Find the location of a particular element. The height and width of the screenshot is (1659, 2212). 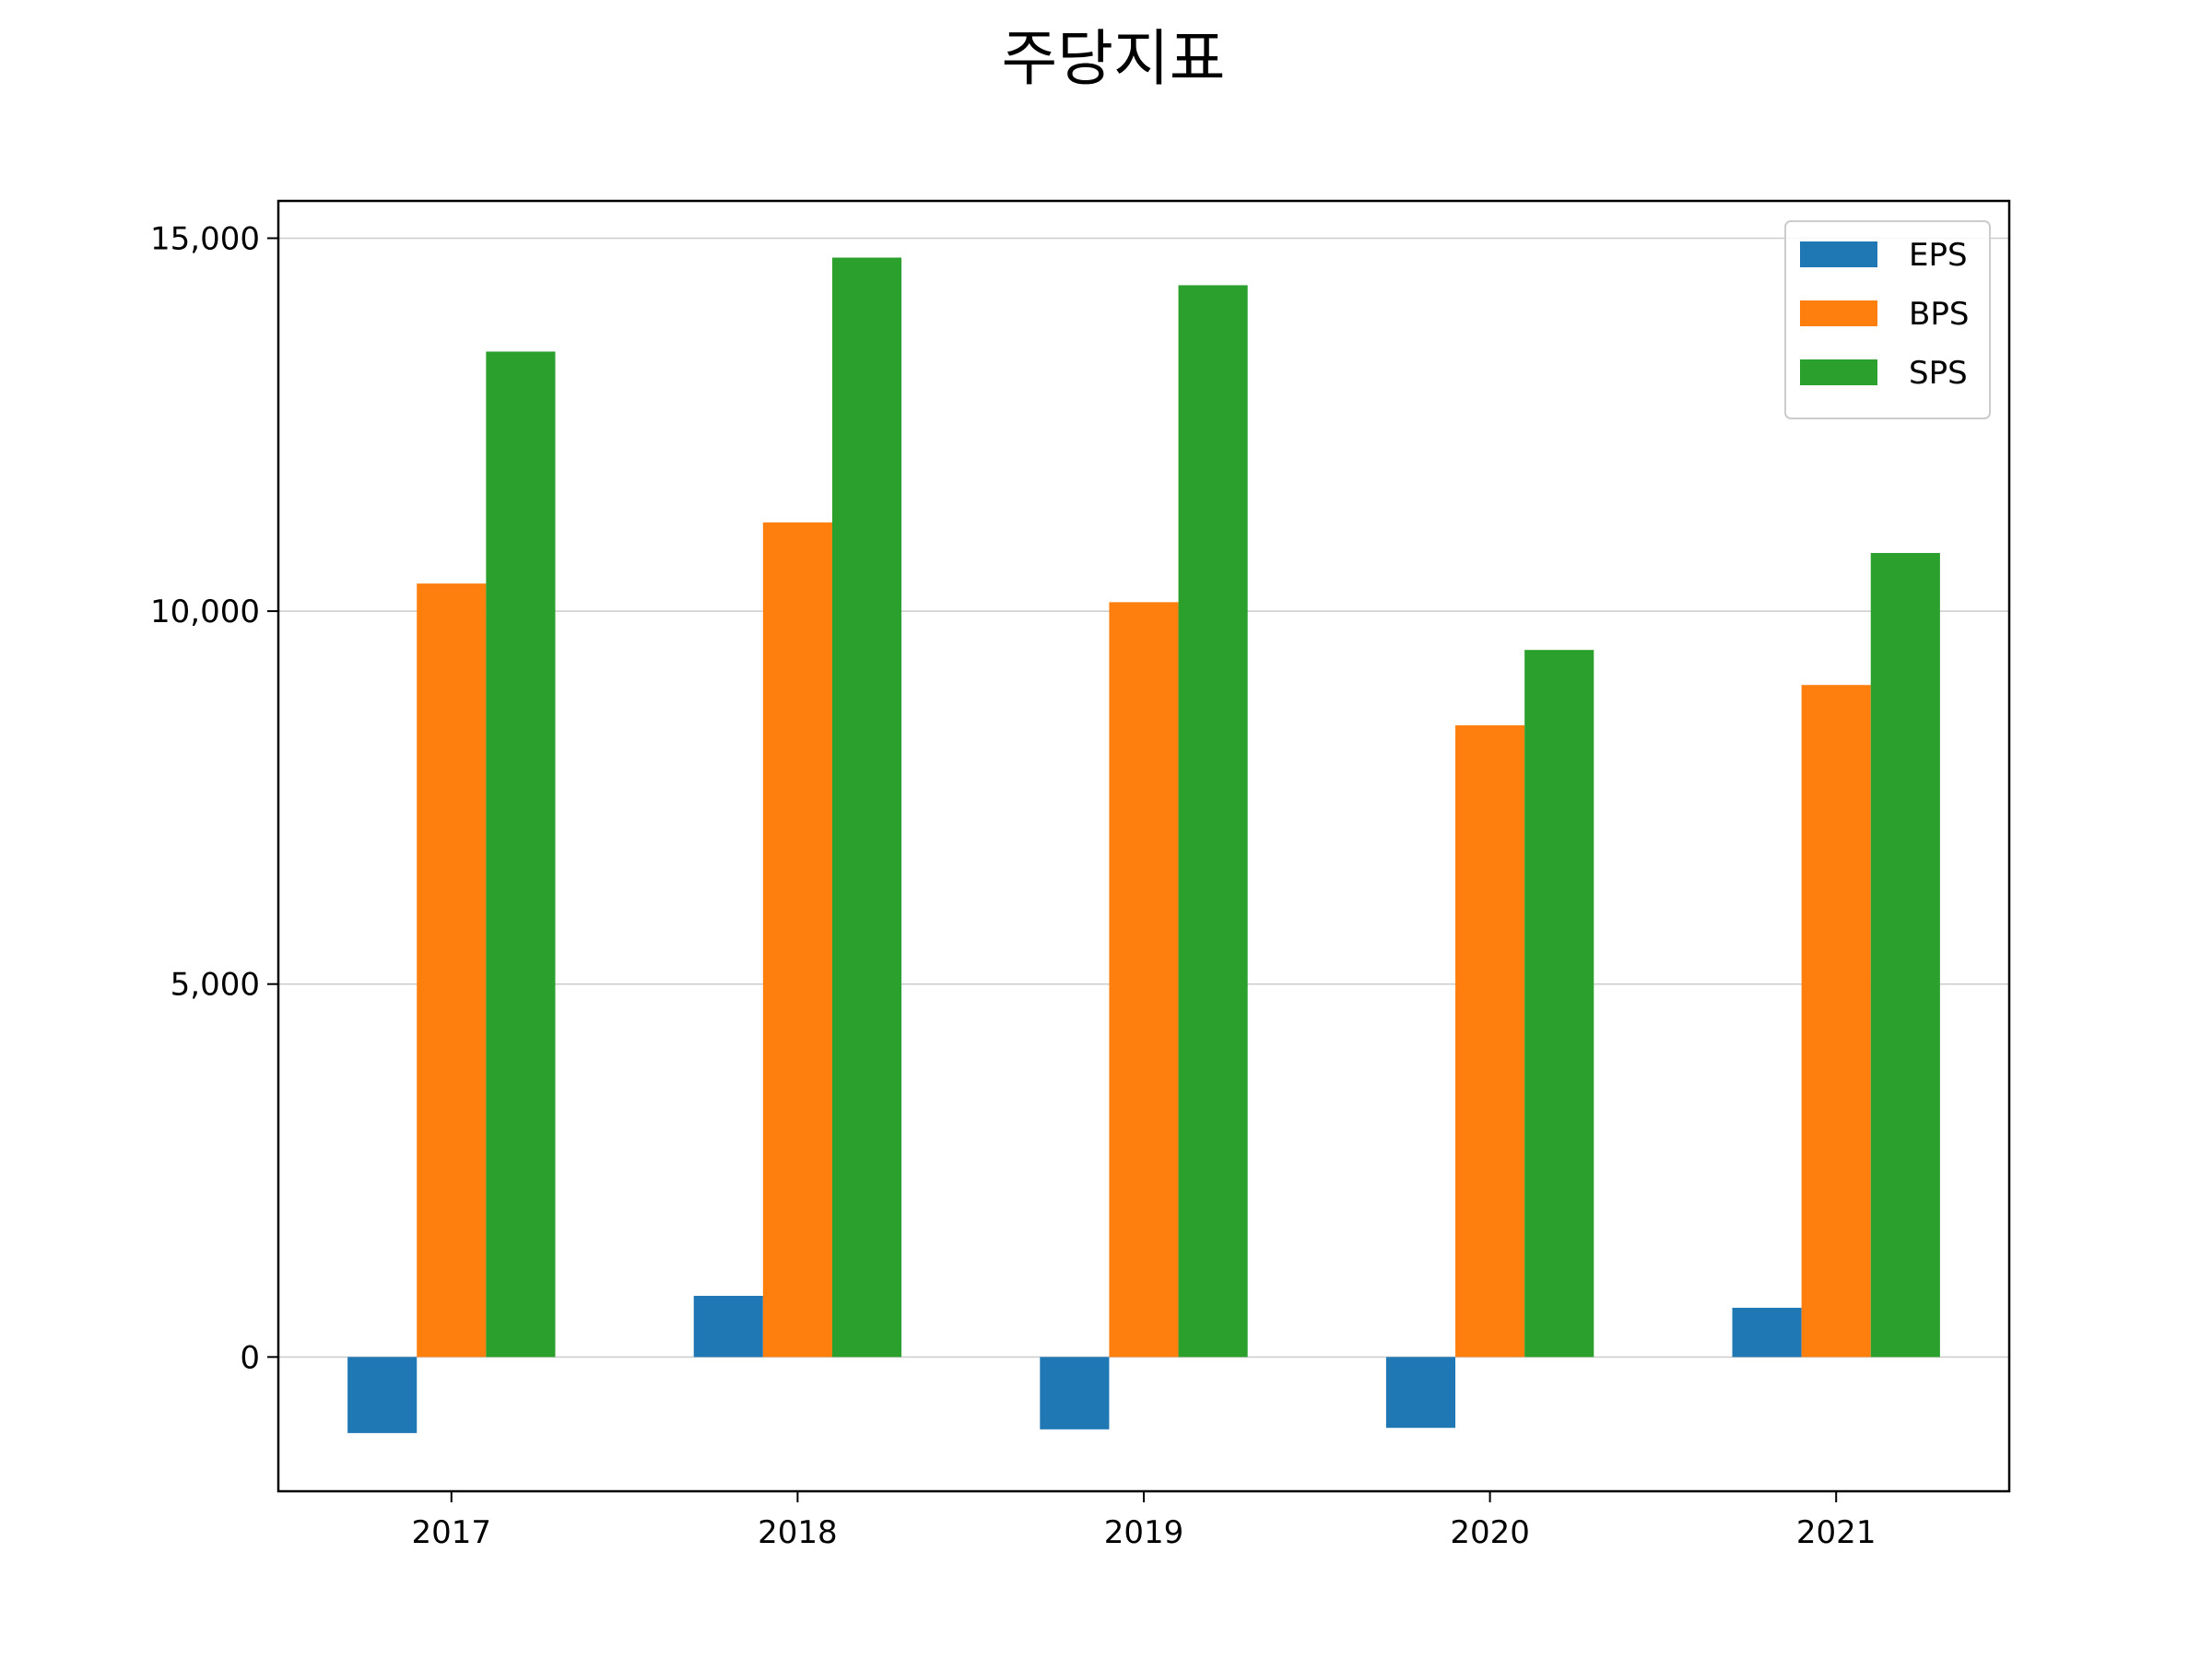

y-tick-label: 10,000 is located at coordinates (205, 612).